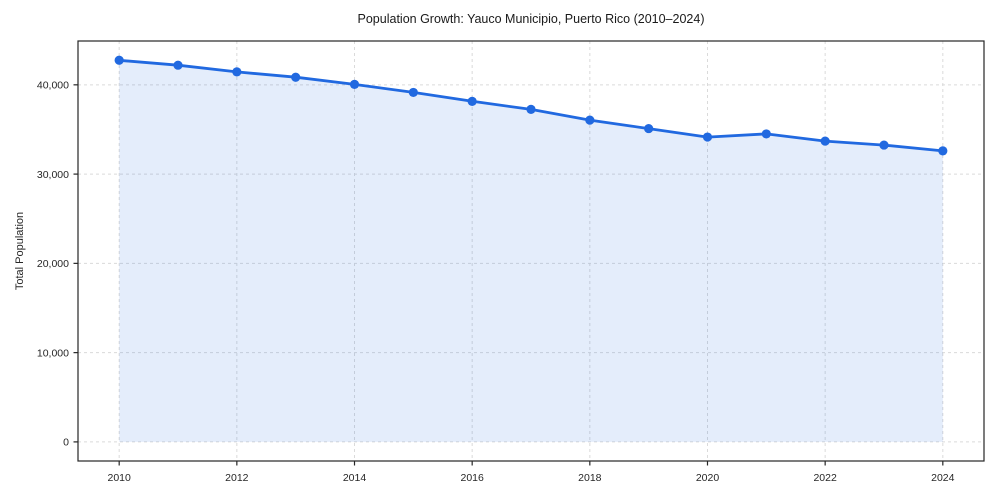 This screenshot has height=500, width=1000. Describe the element at coordinates (20, 251) in the screenshot. I see `y-axis-label: Total Population` at that location.